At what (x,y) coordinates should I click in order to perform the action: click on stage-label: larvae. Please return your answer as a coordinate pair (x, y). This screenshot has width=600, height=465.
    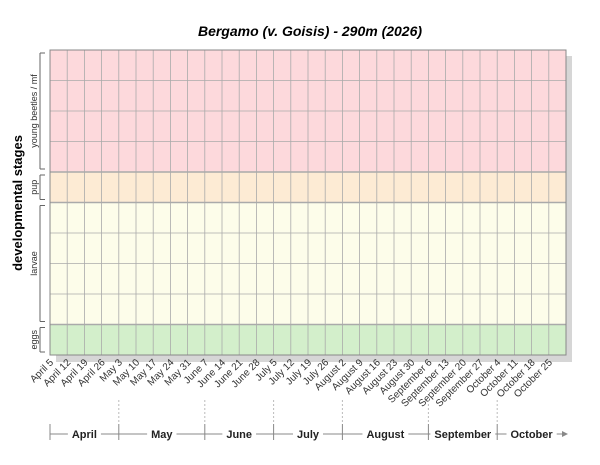
    Looking at the image, I should click on (34, 263).